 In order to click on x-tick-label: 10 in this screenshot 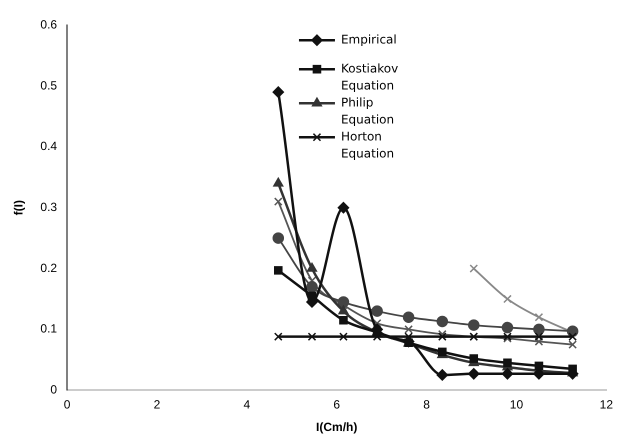, I will do `click(517, 405)`.